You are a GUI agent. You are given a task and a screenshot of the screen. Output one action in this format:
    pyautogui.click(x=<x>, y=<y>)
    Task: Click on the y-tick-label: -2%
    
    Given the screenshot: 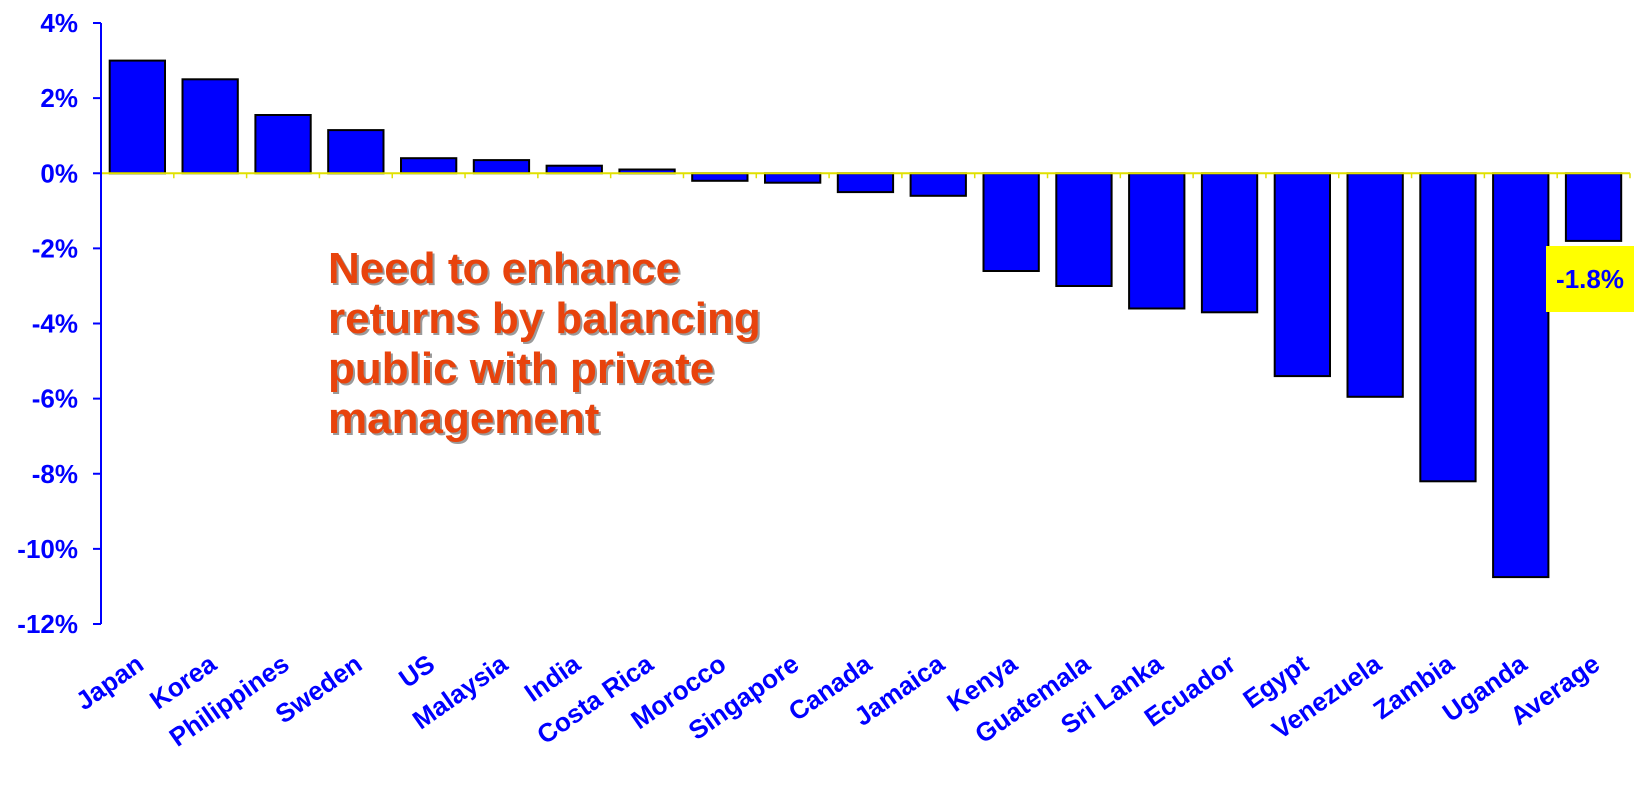 What is the action you would take?
    pyautogui.click(x=55, y=248)
    